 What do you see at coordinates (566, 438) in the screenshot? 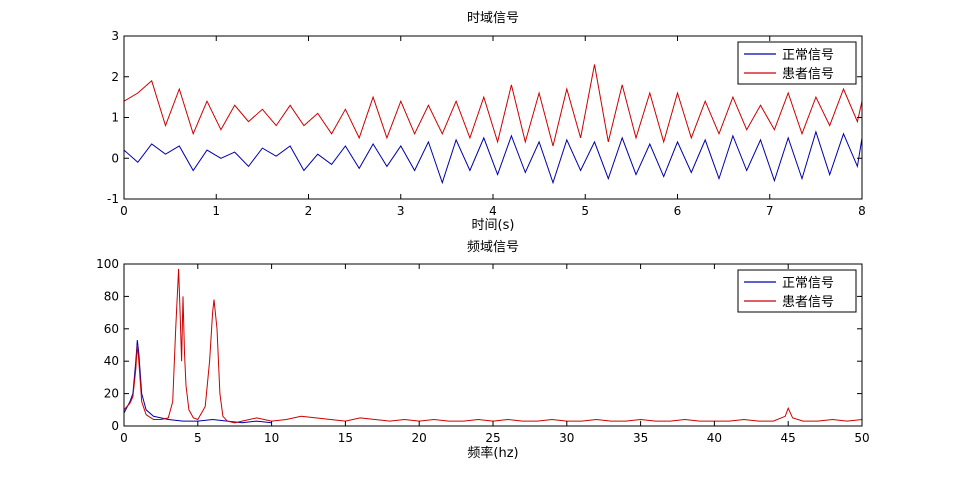
I see `x-tick-label: 30` at bounding box center [566, 438].